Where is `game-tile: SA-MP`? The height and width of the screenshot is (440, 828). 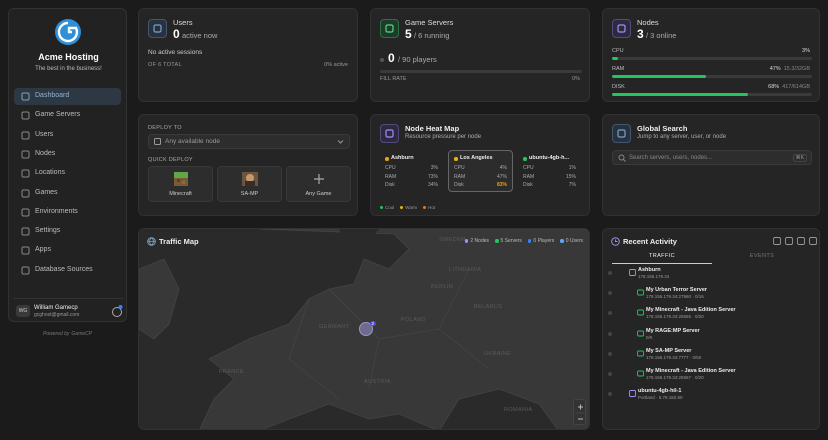
game-tile: SA-MP is located at coordinates (249, 184).